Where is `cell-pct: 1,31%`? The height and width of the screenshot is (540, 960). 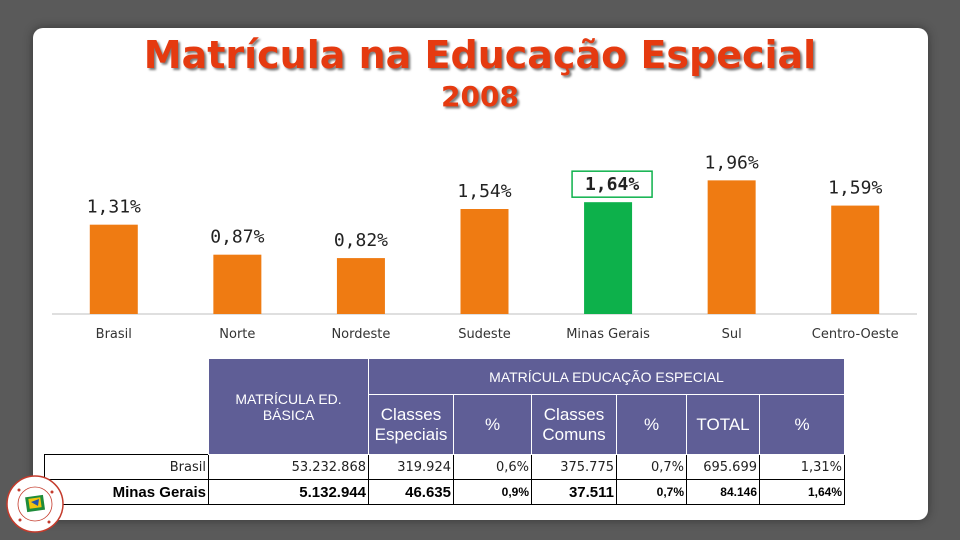 cell-pct: 1,31% is located at coordinates (802, 467).